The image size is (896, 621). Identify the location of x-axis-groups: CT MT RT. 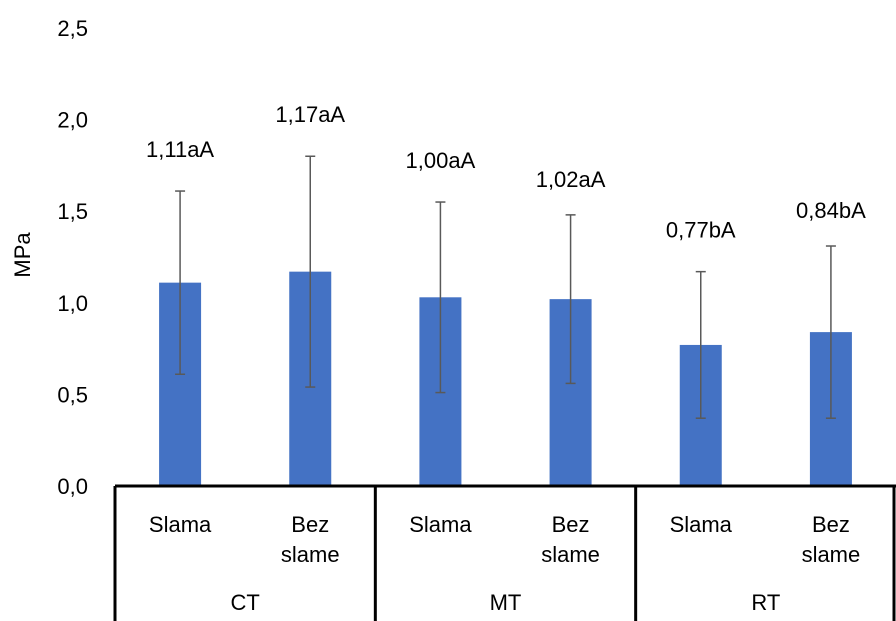
(506, 602).